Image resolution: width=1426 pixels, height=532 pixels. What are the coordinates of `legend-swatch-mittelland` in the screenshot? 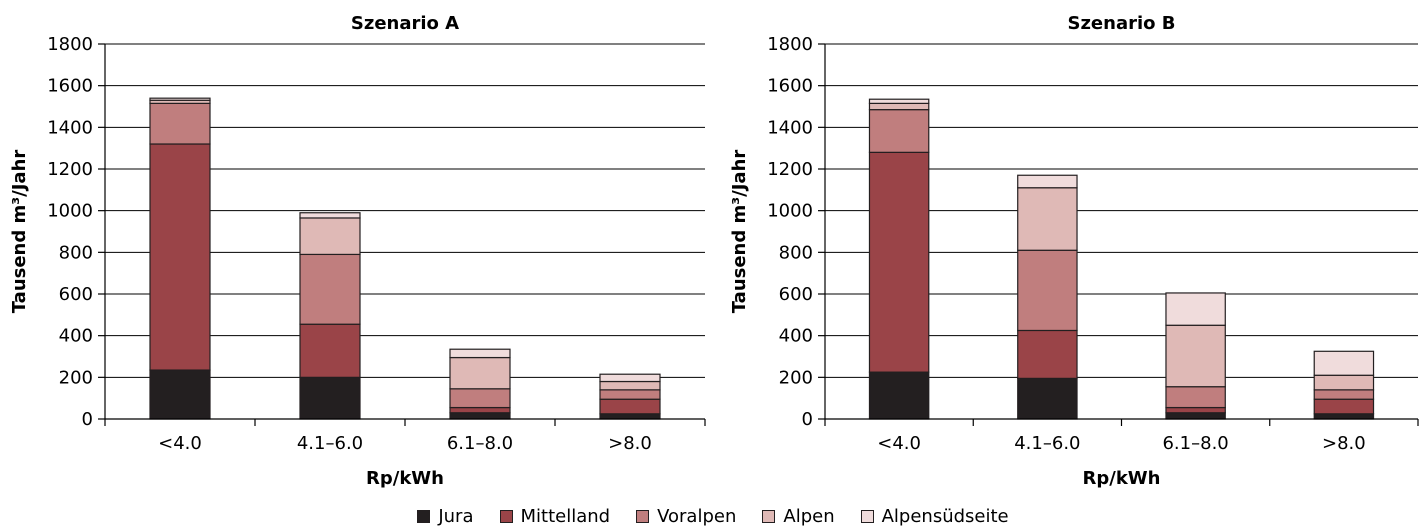 It's located at (506, 516).